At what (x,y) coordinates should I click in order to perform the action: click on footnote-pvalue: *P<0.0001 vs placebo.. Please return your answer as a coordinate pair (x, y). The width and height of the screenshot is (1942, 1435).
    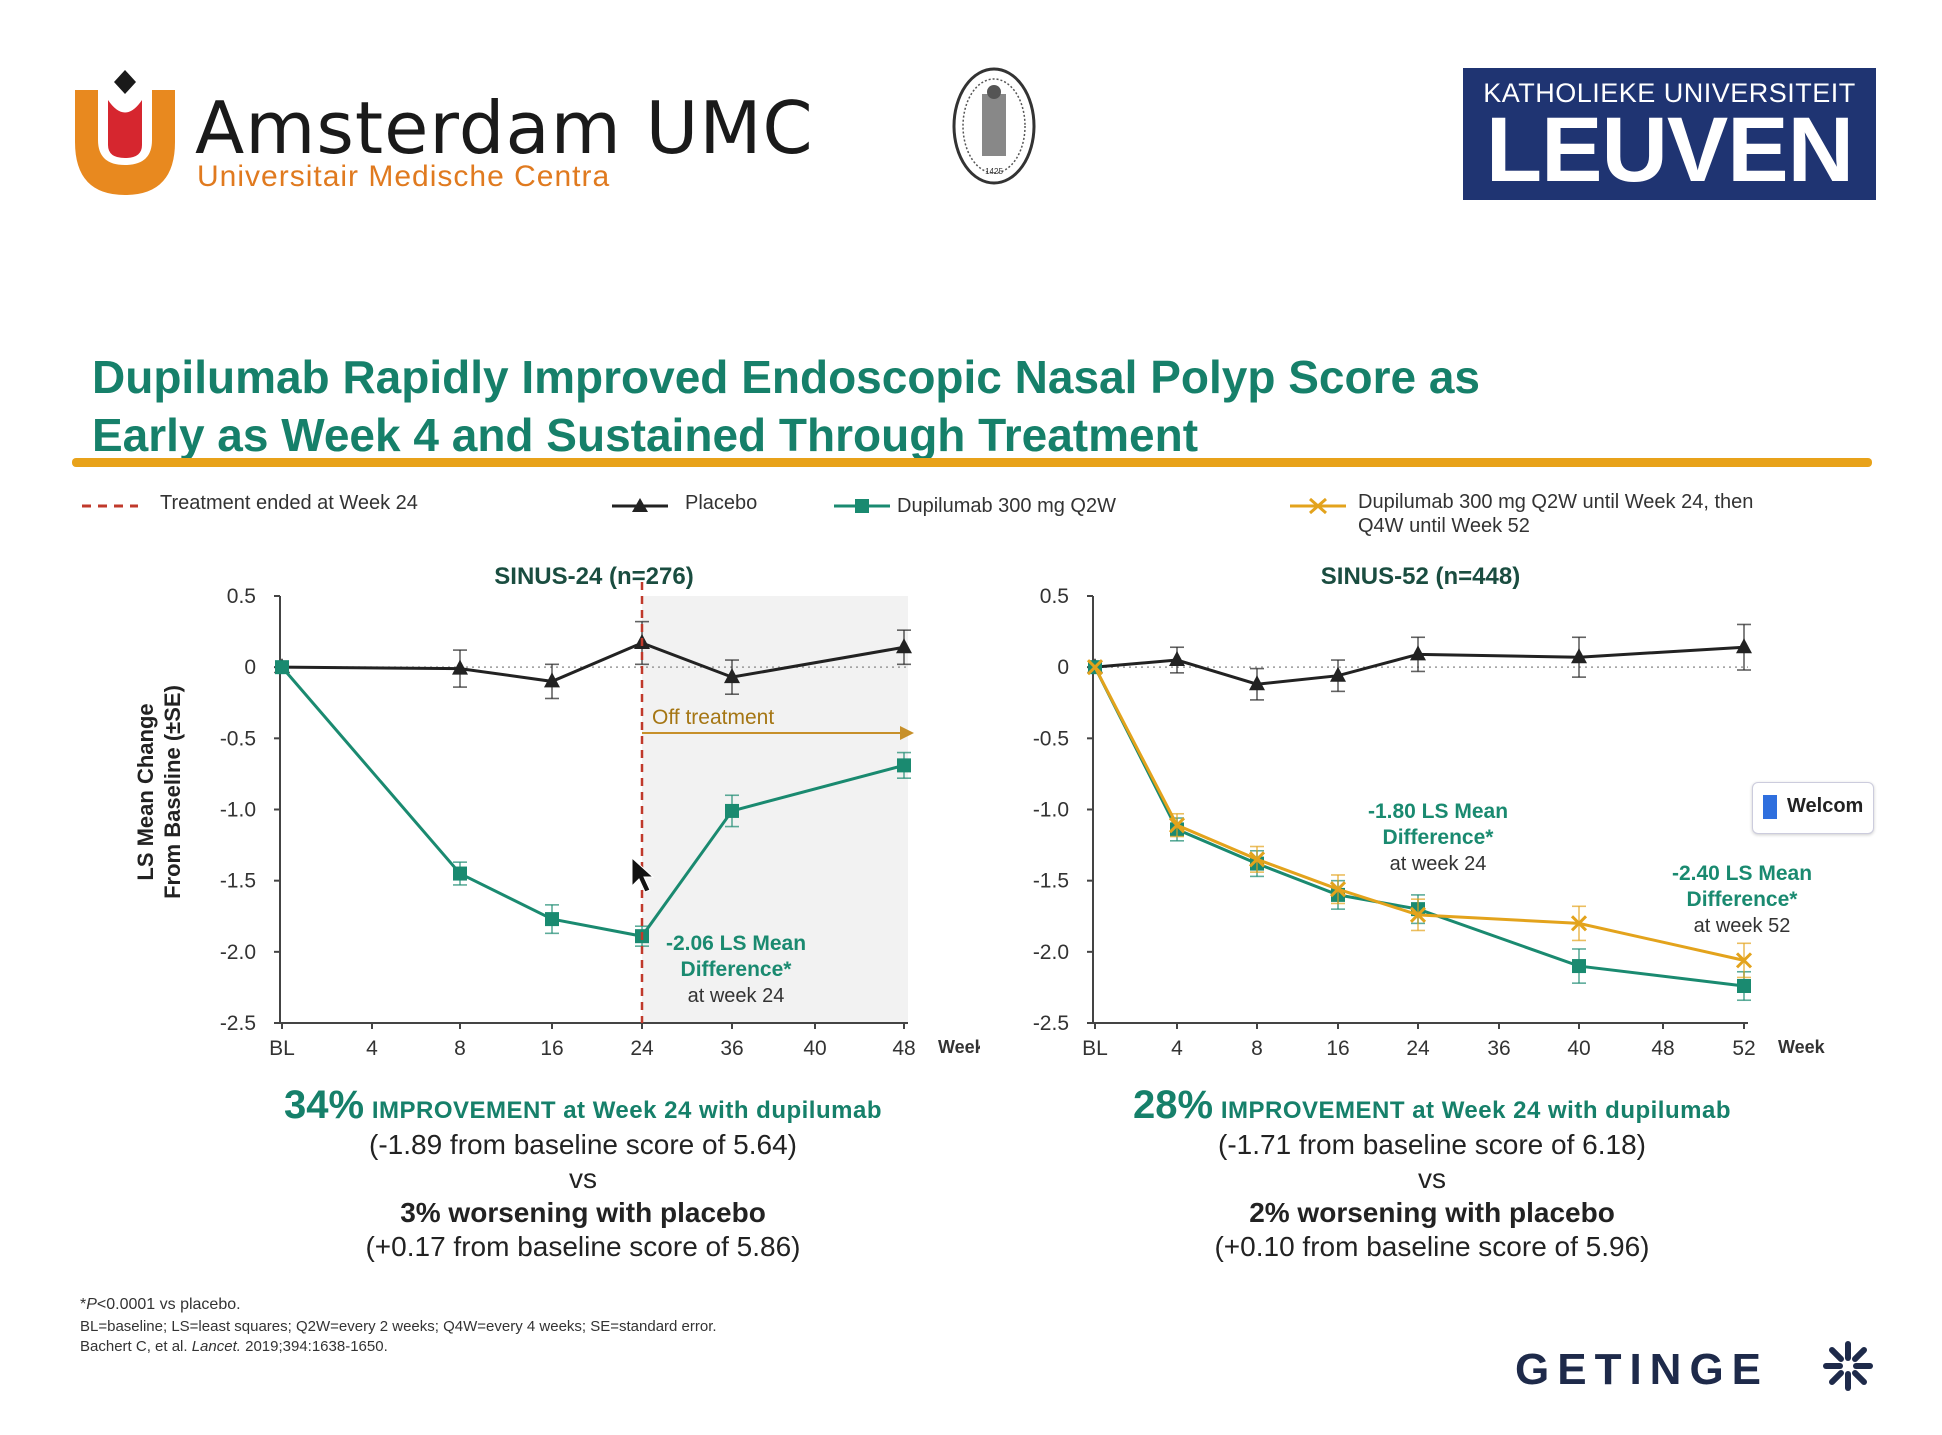
    Looking at the image, I should click on (160, 1305).